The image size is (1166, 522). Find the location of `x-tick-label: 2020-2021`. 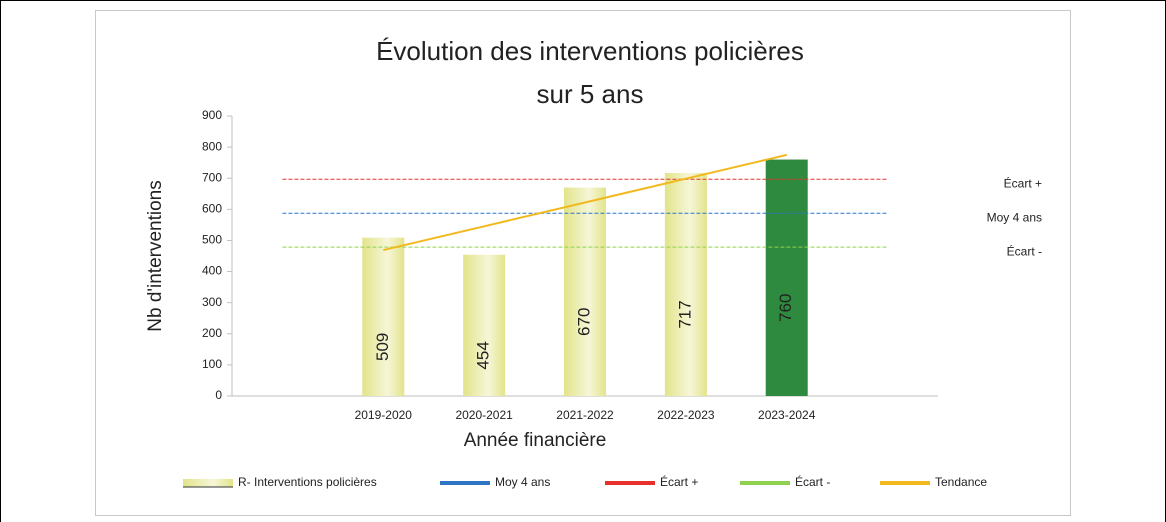

x-tick-label: 2020-2021 is located at coordinates (484, 415).